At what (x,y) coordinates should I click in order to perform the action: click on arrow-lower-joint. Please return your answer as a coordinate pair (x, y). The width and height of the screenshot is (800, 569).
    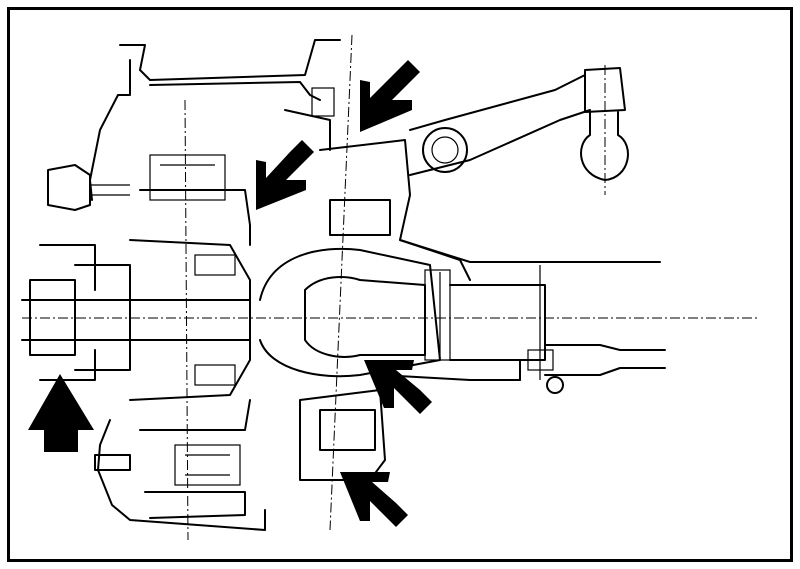
    Looking at the image, I should click on (398, 387).